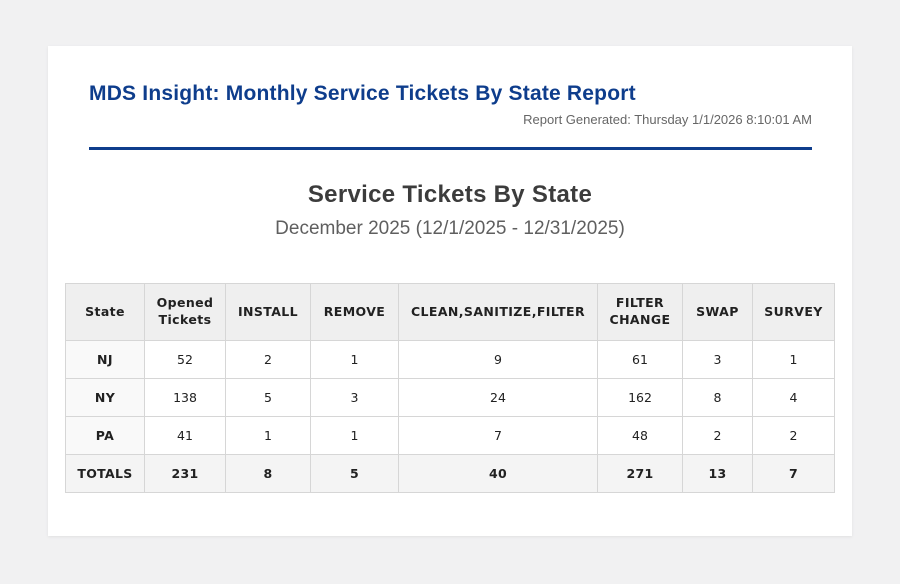 The image size is (900, 584). I want to click on table-cell: 5, so click(268, 398).